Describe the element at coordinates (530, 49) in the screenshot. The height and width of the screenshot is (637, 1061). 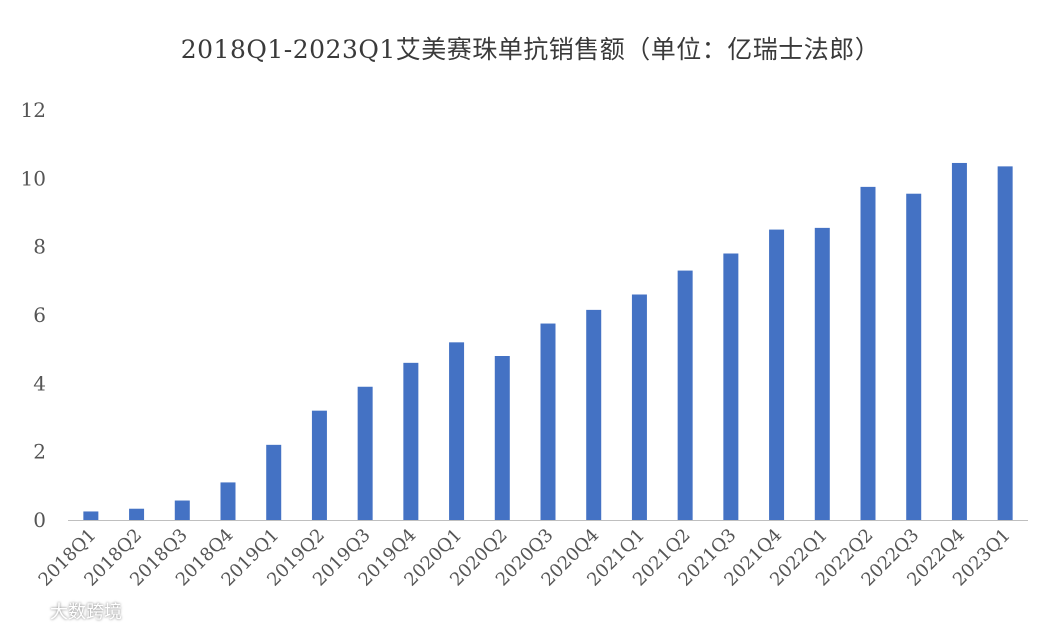
I see `chart-title: 2018Q1-2023Q1艾美赛珠单抗销售额（单位：亿瑞士法郎）` at that location.